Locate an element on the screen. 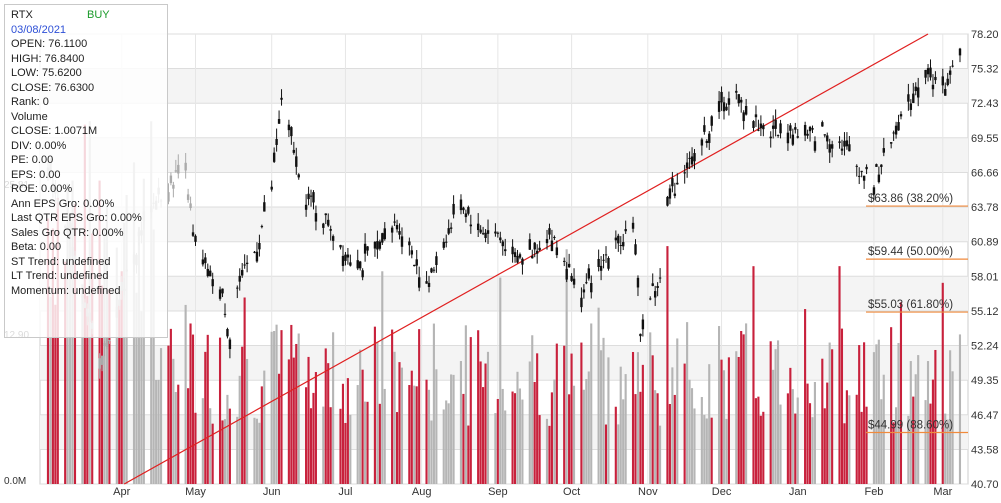  x-tick-label: Sep is located at coordinates (498, 492).